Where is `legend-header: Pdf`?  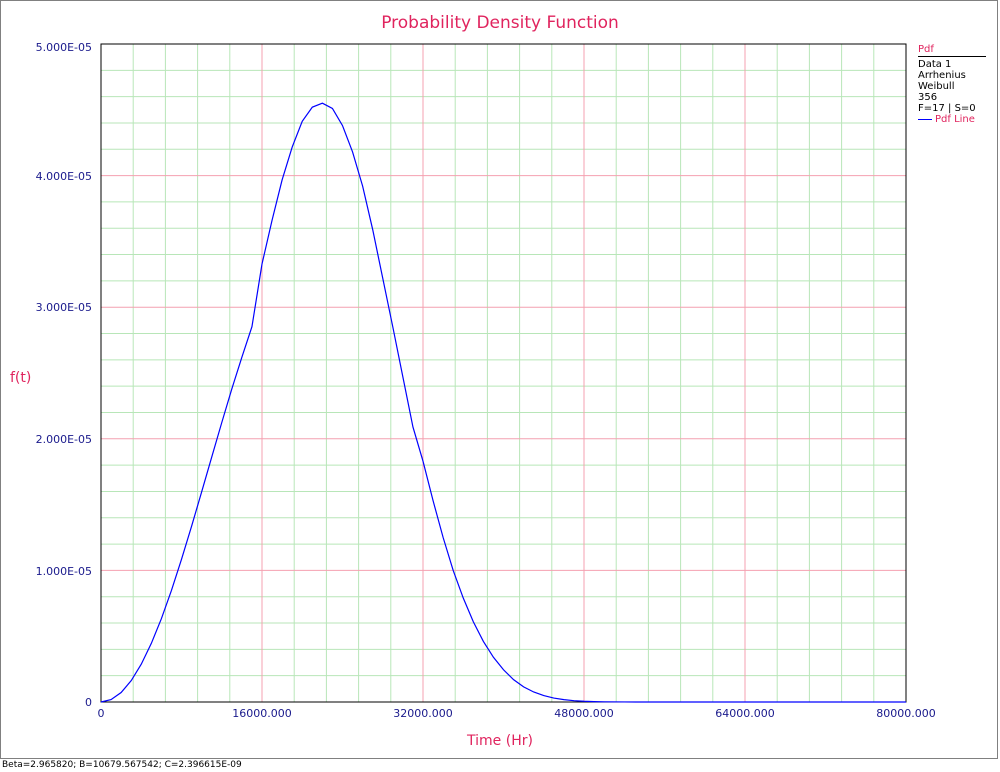
legend-header: Pdf is located at coordinates (926, 49).